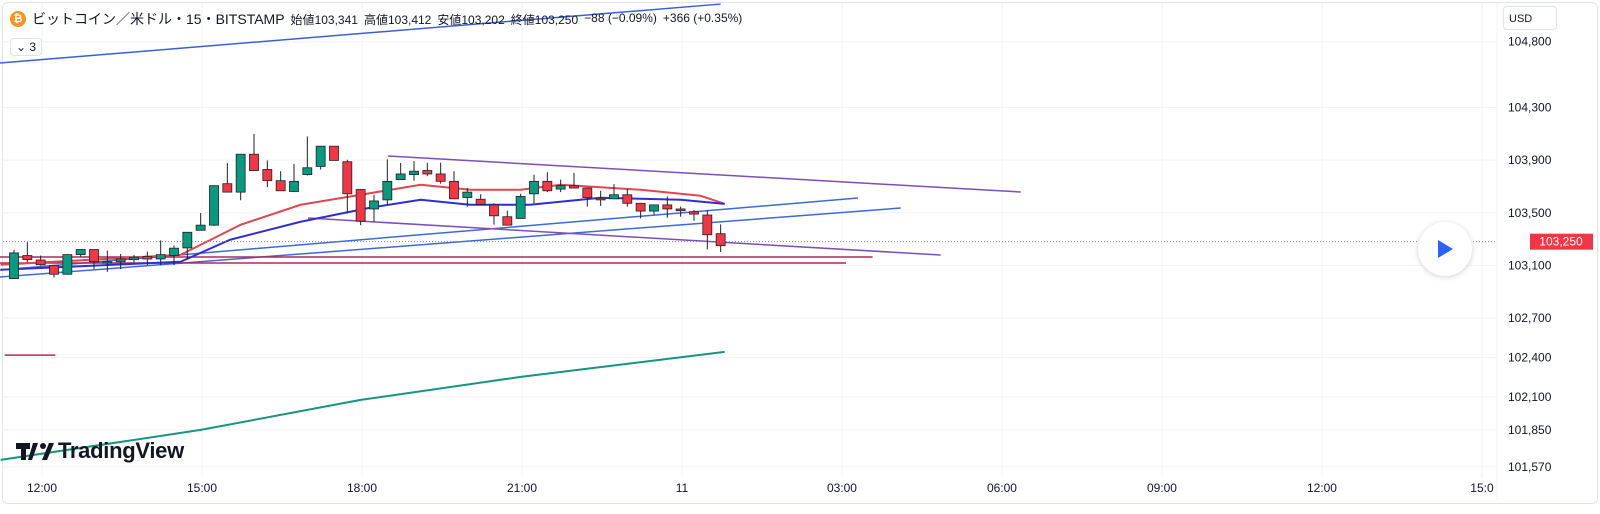 Image resolution: width=1600 pixels, height=514 pixels. Describe the element at coordinates (362, 488) in the screenshot. I see `x-tick-label: 18:00` at that location.